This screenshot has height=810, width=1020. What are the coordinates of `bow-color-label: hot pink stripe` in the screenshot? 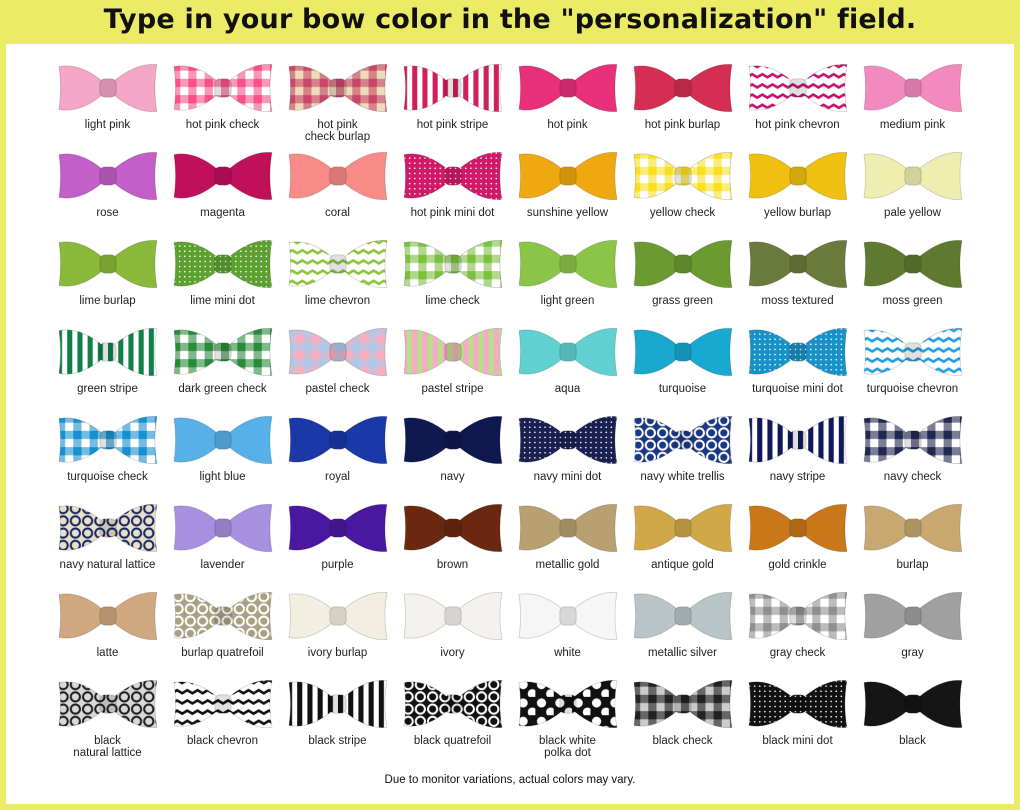 It's located at (452, 125).